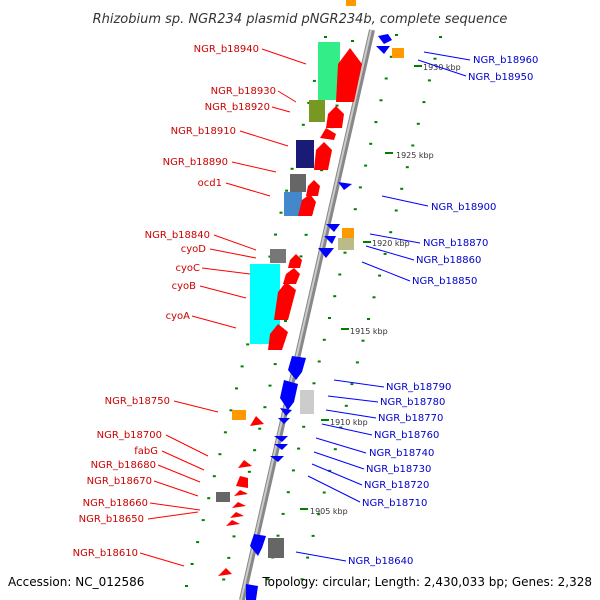 This screenshot has width=600, height=600. What do you see at coordinates (111, 519) in the screenshot?
I see `gene-label: NGR_b18650` at bounding box center [111, 519].